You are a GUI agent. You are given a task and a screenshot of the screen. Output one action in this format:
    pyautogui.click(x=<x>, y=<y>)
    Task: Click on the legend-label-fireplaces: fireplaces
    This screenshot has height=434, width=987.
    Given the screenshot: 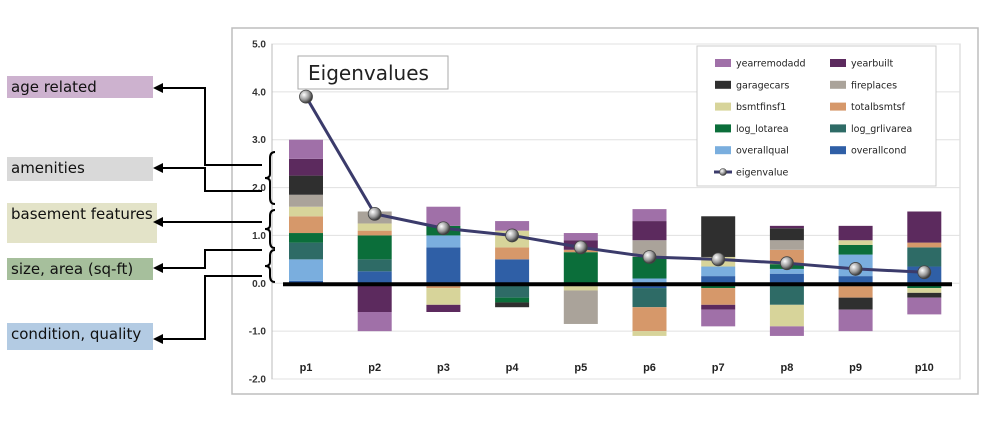 What is the action you would take?
    pyautogui.click(x=874, y=85)
    